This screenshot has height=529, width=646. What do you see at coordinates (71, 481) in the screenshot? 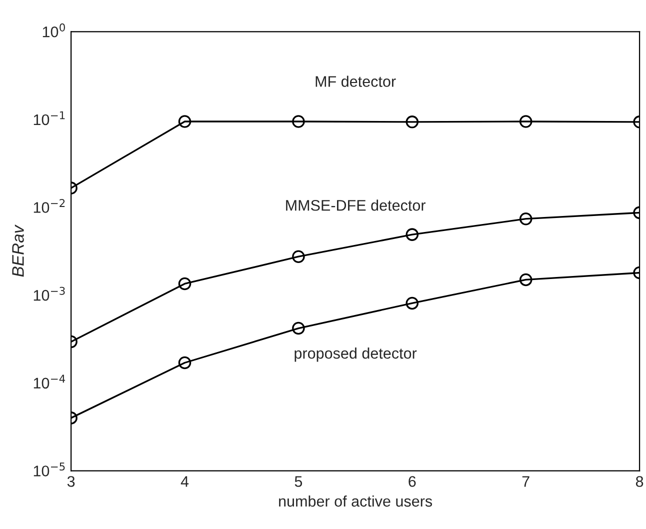
I see `x-tick-label: 3` at bounding box center [71, 481].